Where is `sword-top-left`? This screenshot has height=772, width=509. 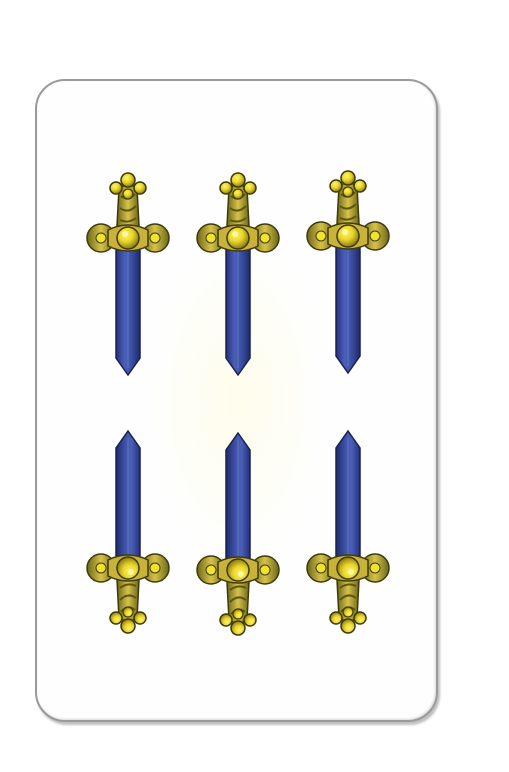 sword-top-left is located at coordinates (128, 273).